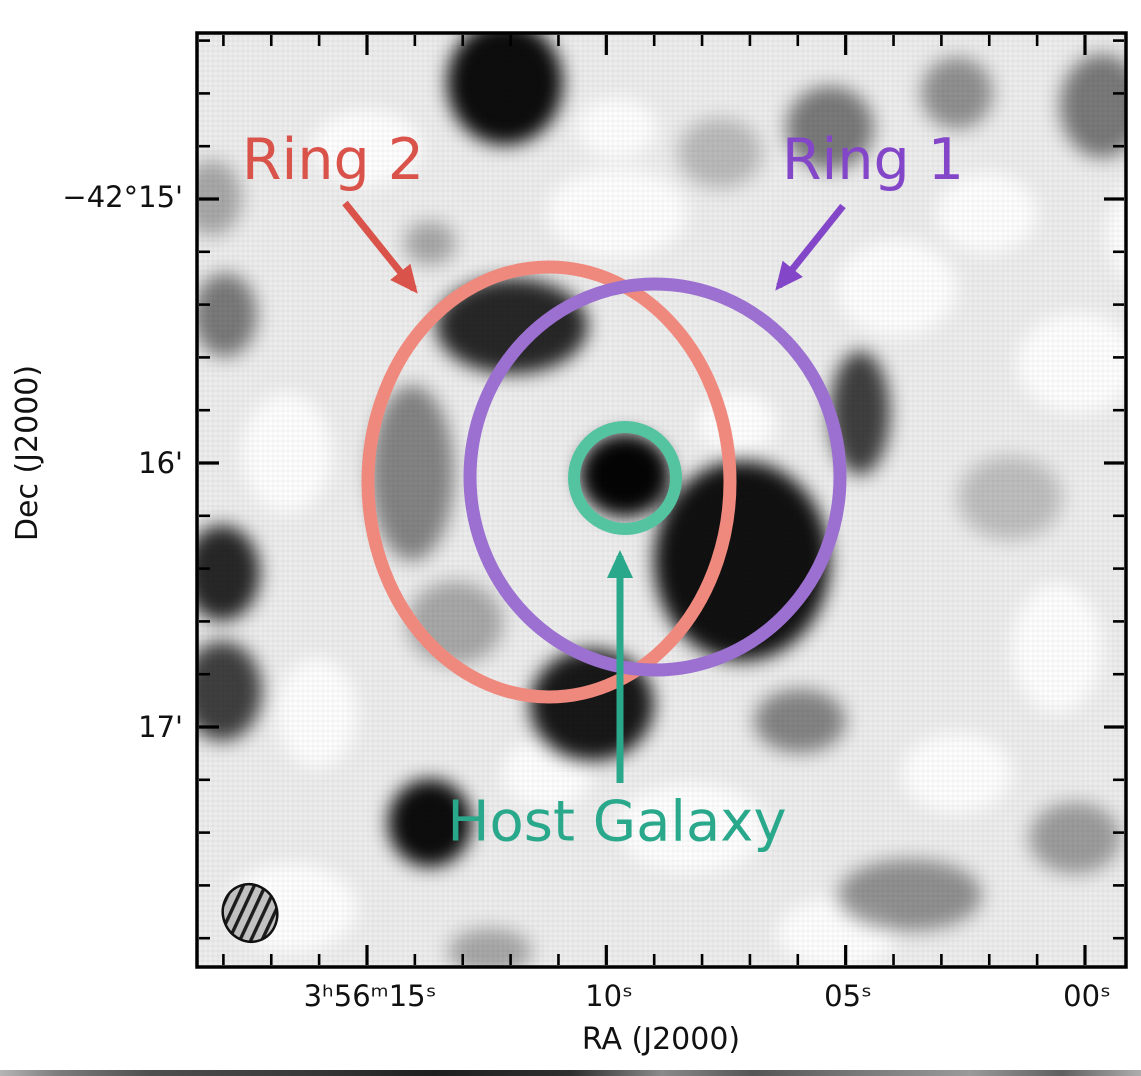 This screenshot has width=1141, height=1076. I want to click on x-tick-label-05s: 05ˢ, so click(848, 996).